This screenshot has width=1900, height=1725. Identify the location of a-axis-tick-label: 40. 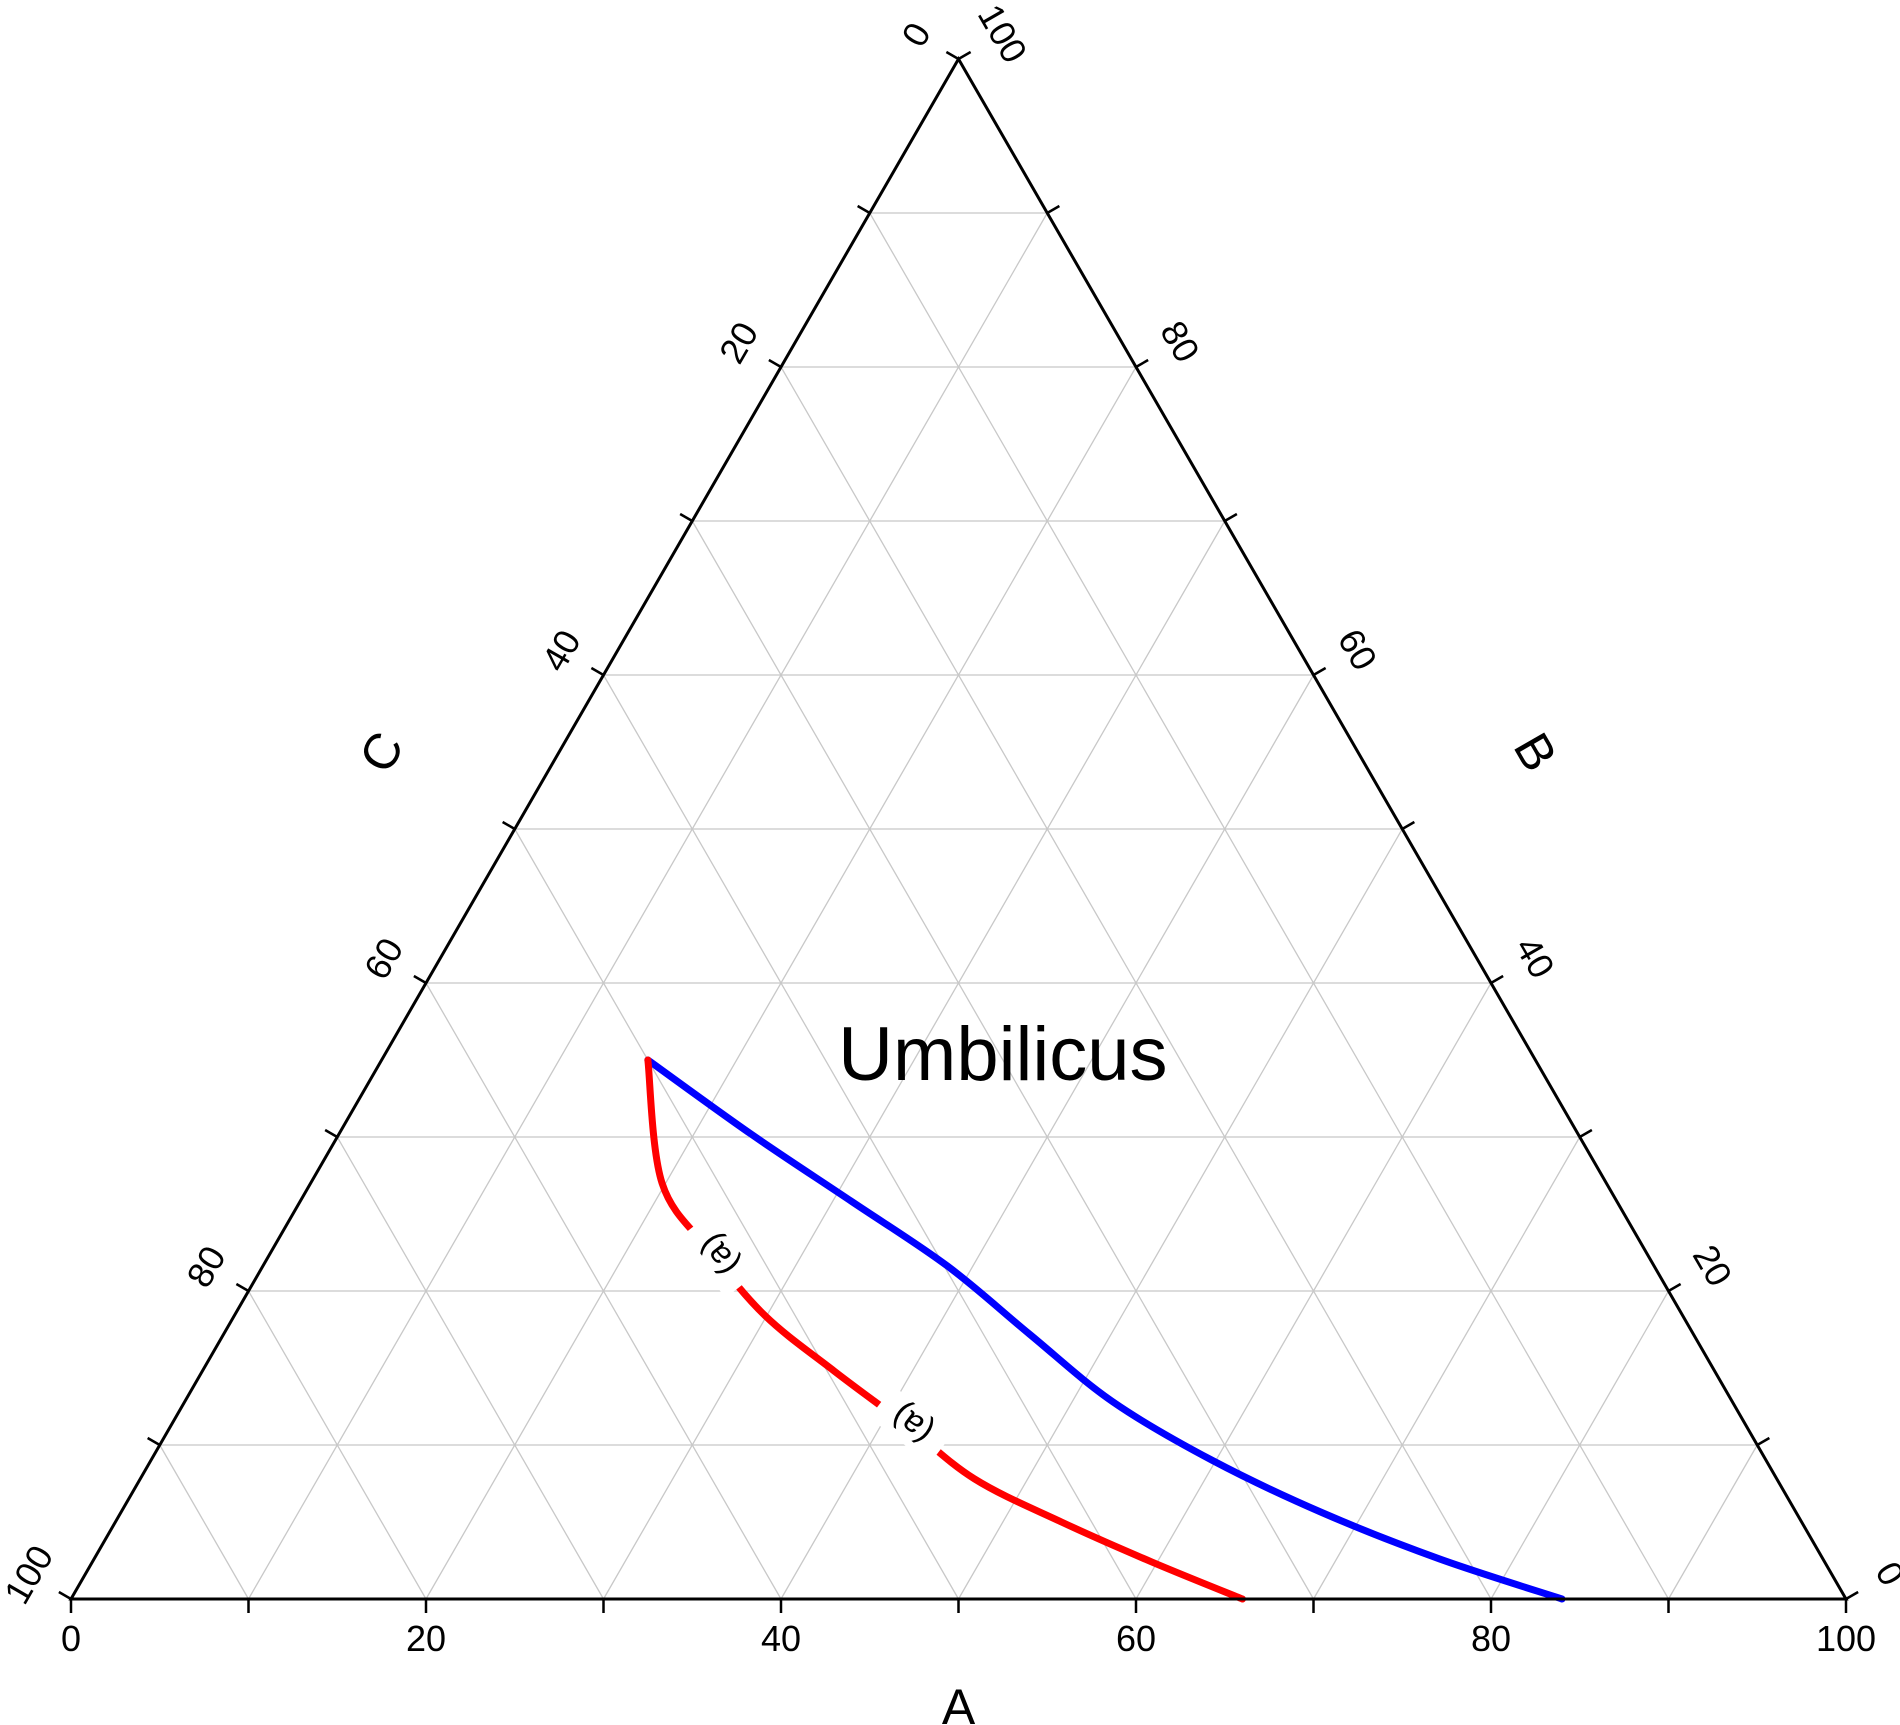
(781, 1638).